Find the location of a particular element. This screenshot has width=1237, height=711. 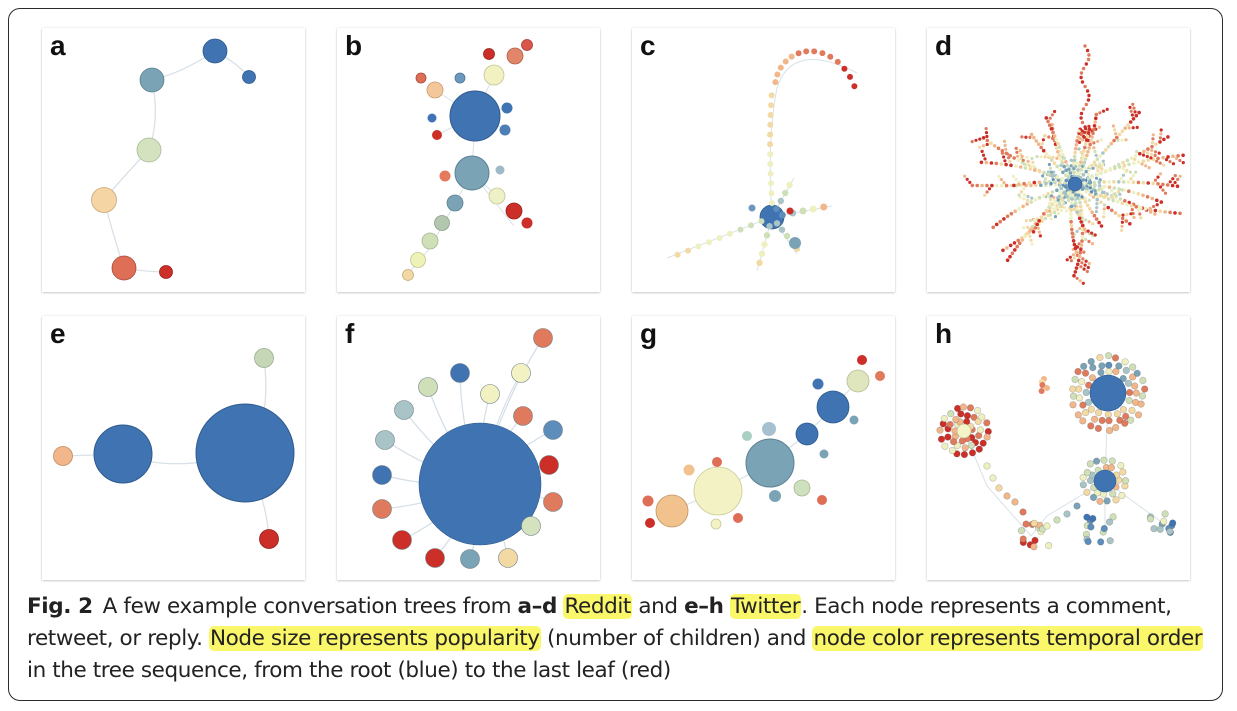

tree-g is located at coordinates (763, 442).